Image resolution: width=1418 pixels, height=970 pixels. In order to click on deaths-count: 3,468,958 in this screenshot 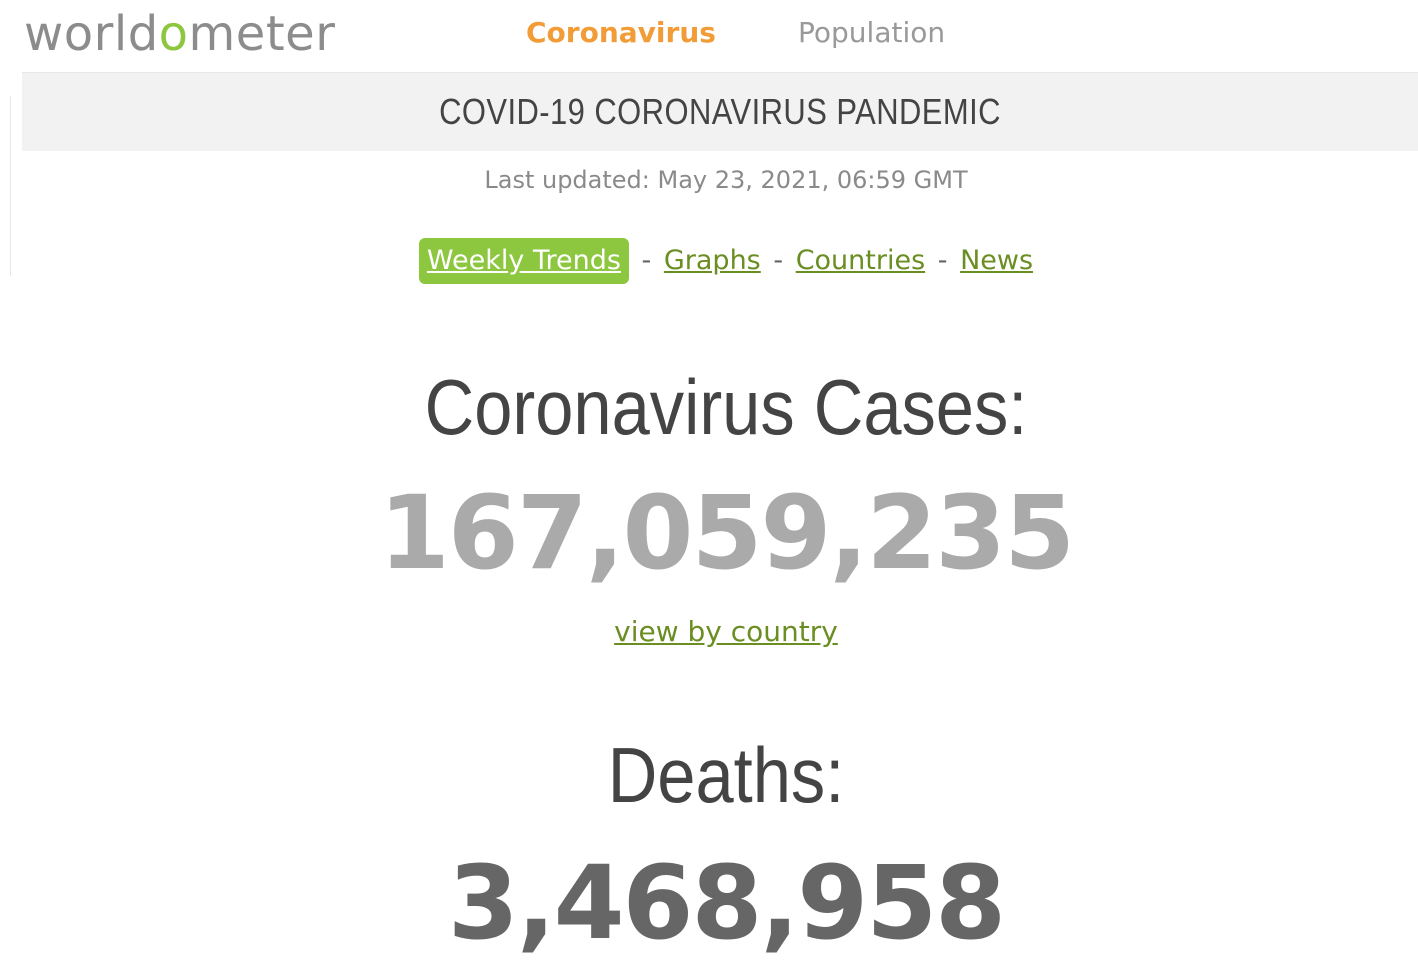, I will do `click(726, 903)`.